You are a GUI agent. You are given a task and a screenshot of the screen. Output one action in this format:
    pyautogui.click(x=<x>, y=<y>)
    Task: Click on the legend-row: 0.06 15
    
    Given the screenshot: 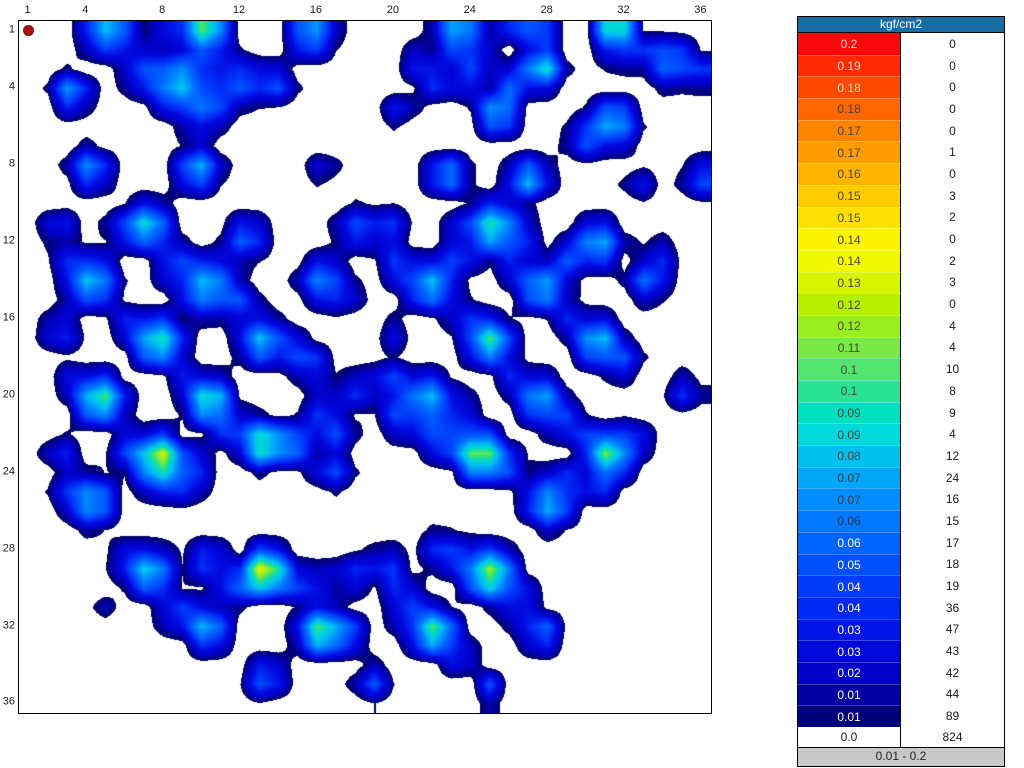 What is the action you would take?
    pyautogui.click(x=901, y=521)
    